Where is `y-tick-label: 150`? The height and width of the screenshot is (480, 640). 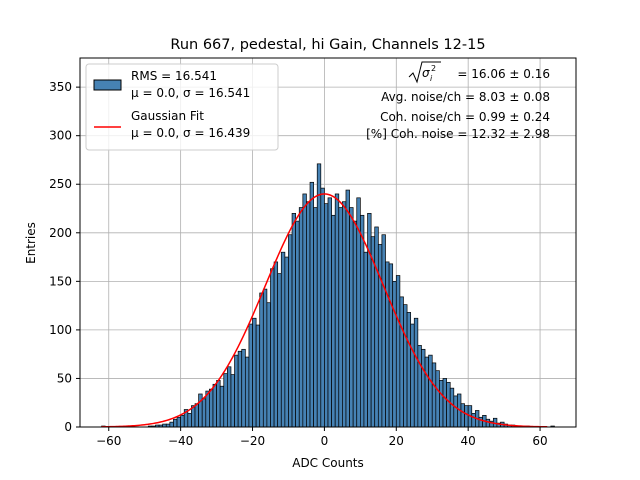 y-tick-label: 150 is located at coordinates (60, 281).